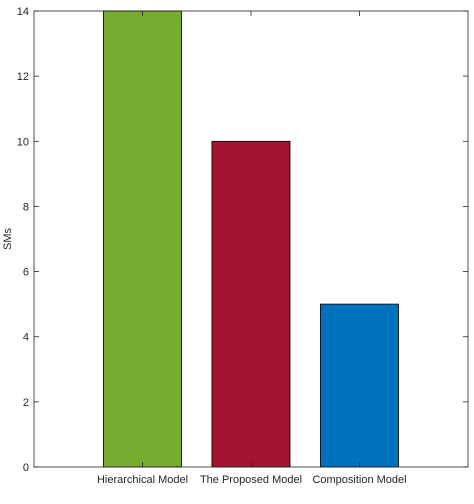 The image size is (474, 504). Describe the element at coordinates (23, 142) in the screenshot. I see `y-tick-label: 10` at that location.